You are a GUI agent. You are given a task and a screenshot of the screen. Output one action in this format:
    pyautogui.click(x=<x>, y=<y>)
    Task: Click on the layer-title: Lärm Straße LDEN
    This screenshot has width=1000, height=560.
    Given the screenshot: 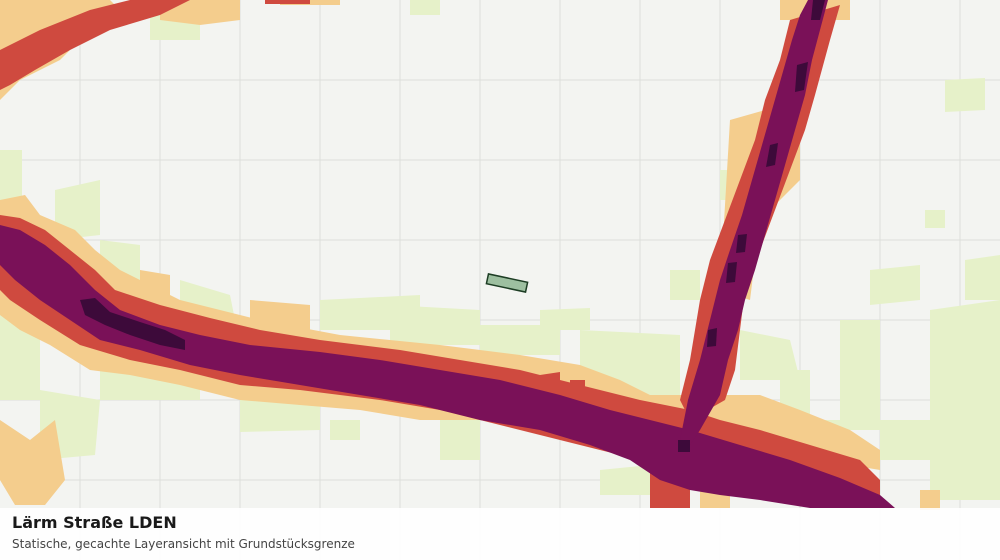 What is the action you would take?
    pyautogui.click(x=94, y=522)
    